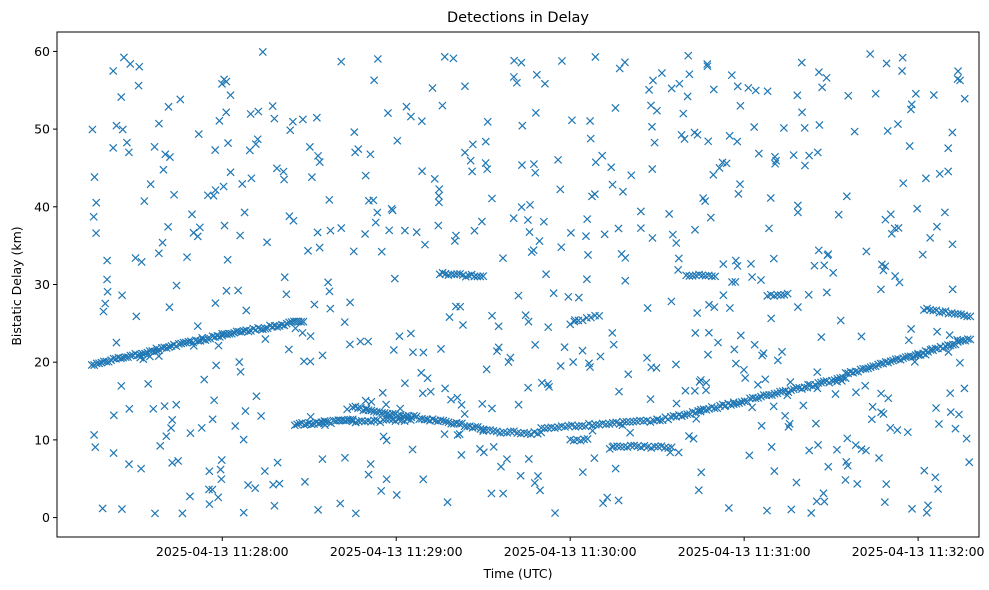 This screenshot has width=989, height=590. I want to click on x-tick-label: 2025-04-13 11:30:00, so click(570, 551).